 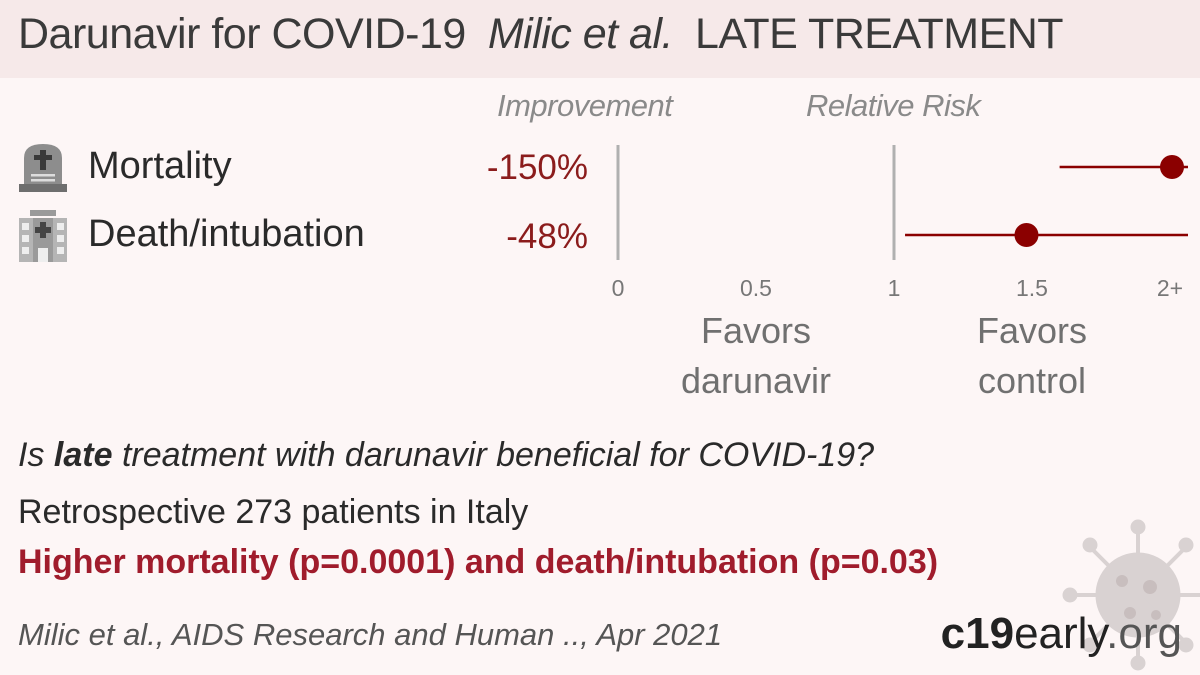 I want to click on relative-risk-column-header: Relative Risk, so click(x=893, y=105).